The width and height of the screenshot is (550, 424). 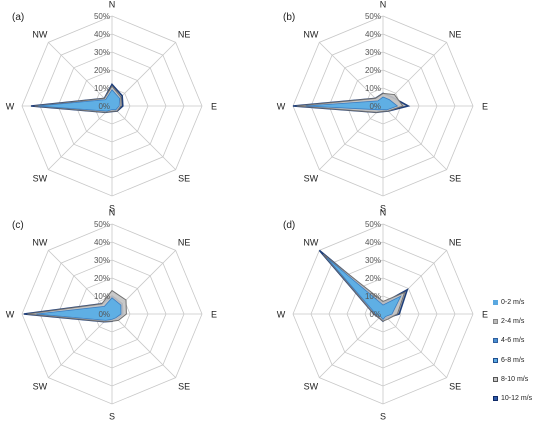 What do you see at coordinates (513, 302) in the screenshot?
I see `legend-label: 0-2 m/s` at bounding box center [513, 302].